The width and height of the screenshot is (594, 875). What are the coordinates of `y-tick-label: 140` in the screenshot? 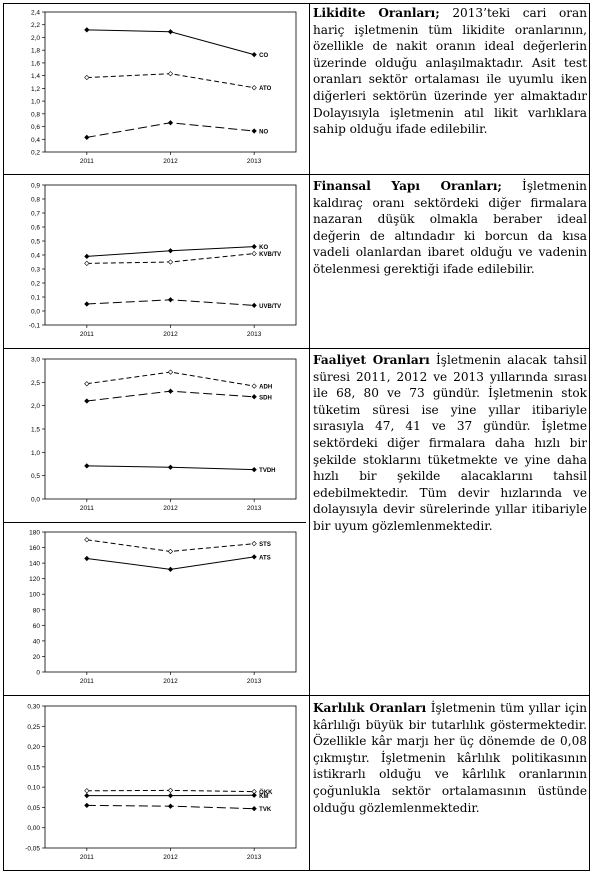 It's located at (34, 564).